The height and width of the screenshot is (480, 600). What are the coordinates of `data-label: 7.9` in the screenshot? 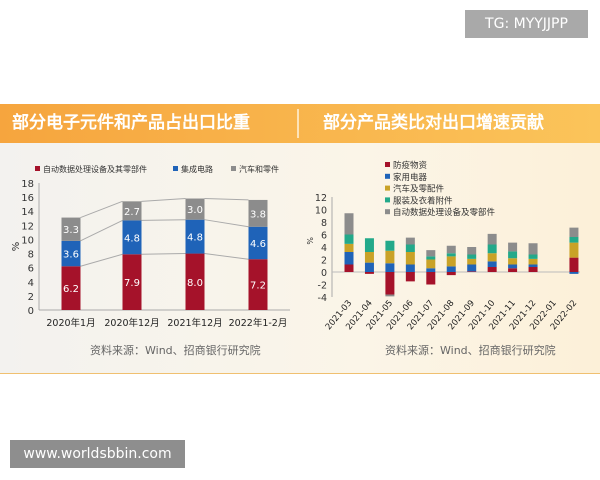 It's located at (132, 283).